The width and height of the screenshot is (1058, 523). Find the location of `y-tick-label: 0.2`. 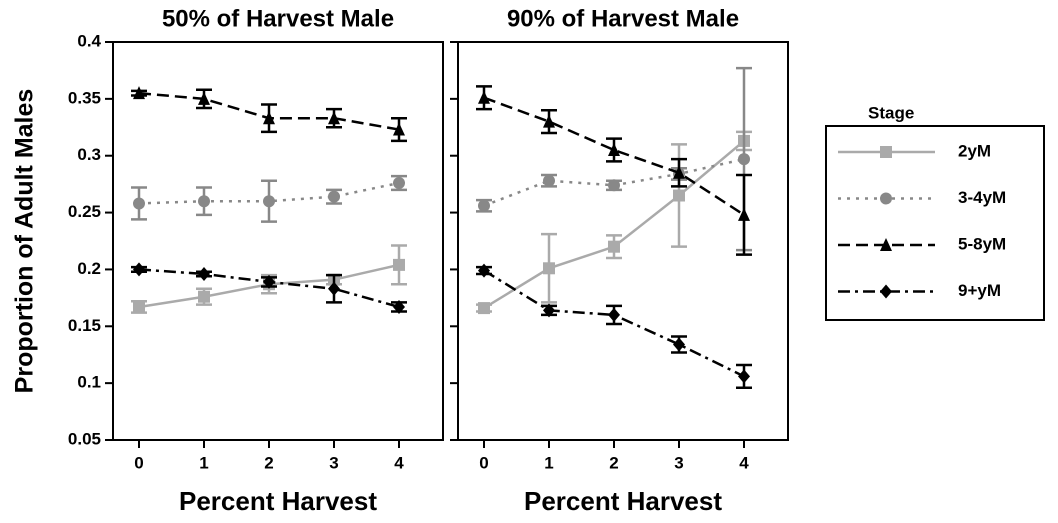

y-tick-label: 0.2 is located at coordinates (89, 268).